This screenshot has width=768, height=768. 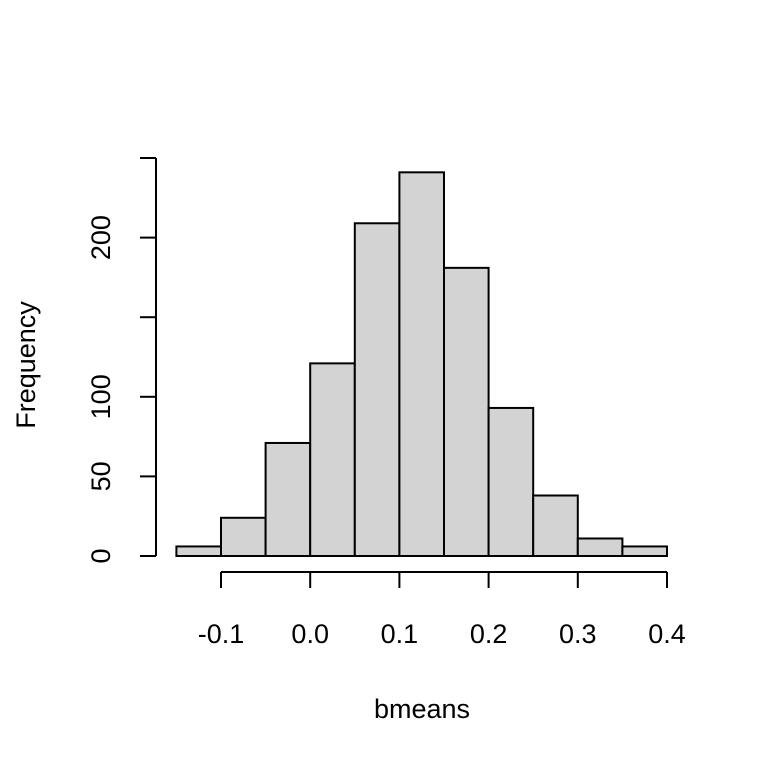 What do you see at coordinates (422, 709) in the screenshot?
I see `x-axis-label: bmeans` at bounding box center [422, 709].